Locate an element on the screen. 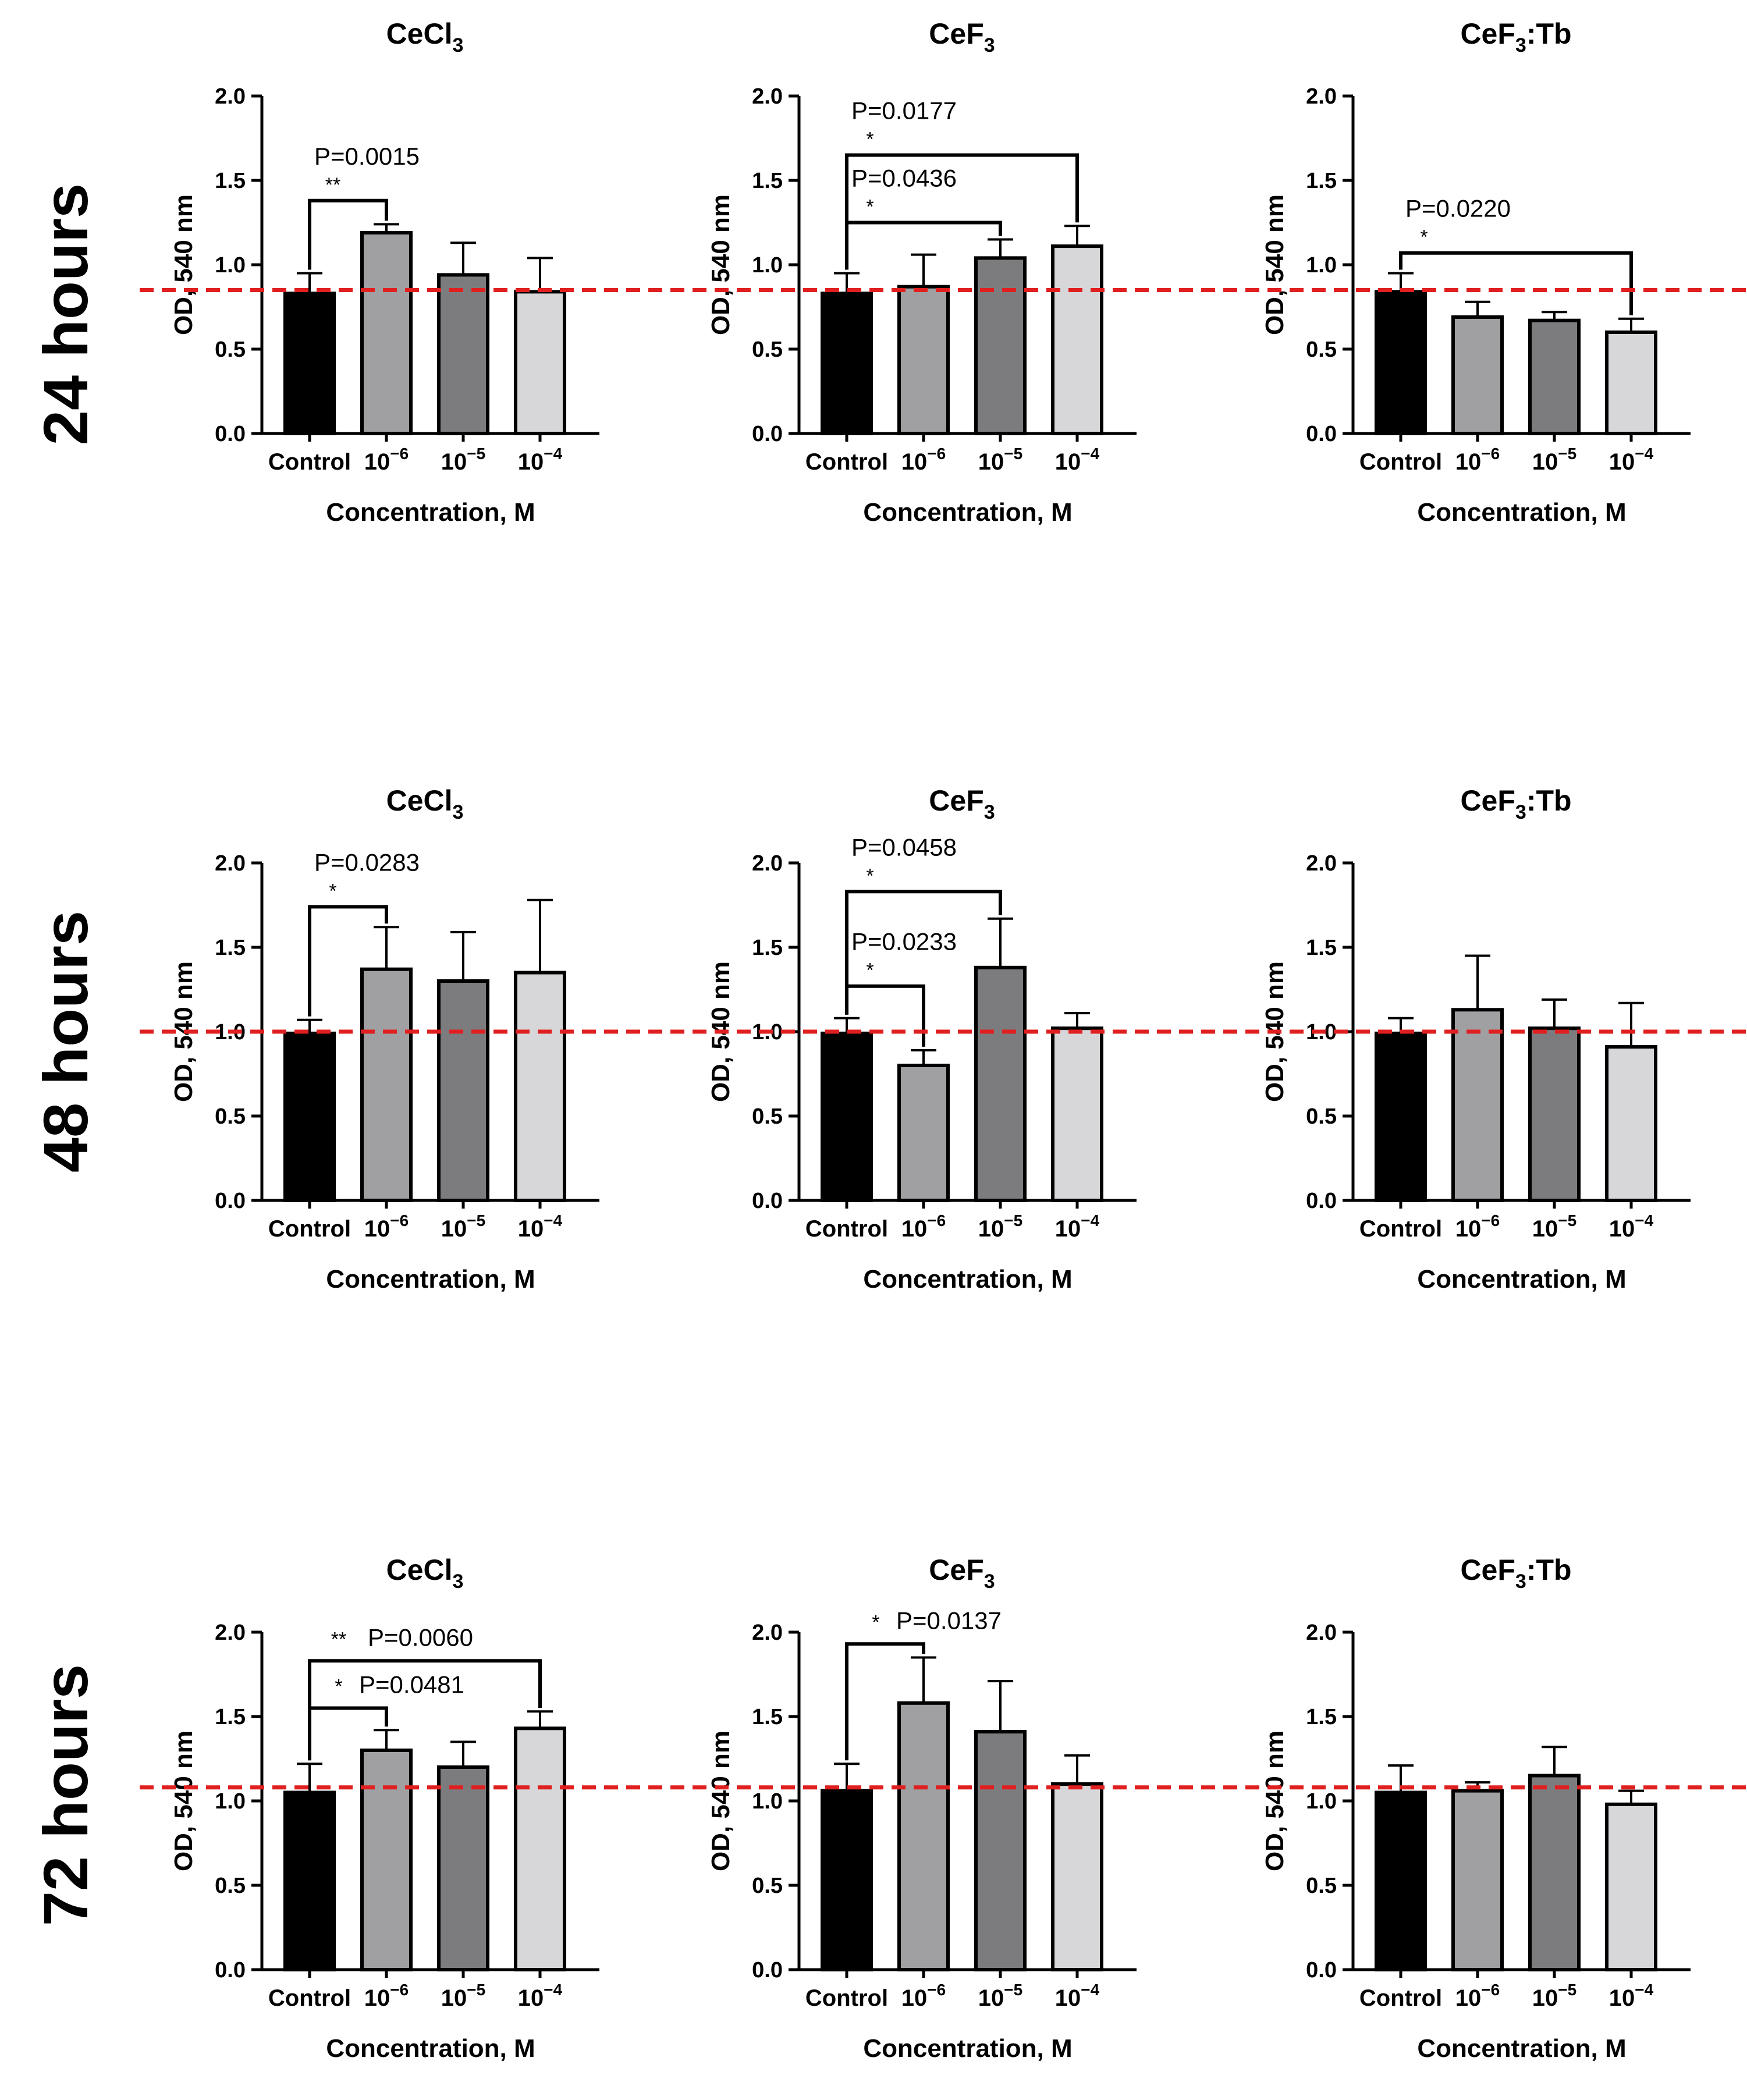 This screenshot has width=1747, height=2100. panel-title: CeF3 is located at coordinates (962, 37).